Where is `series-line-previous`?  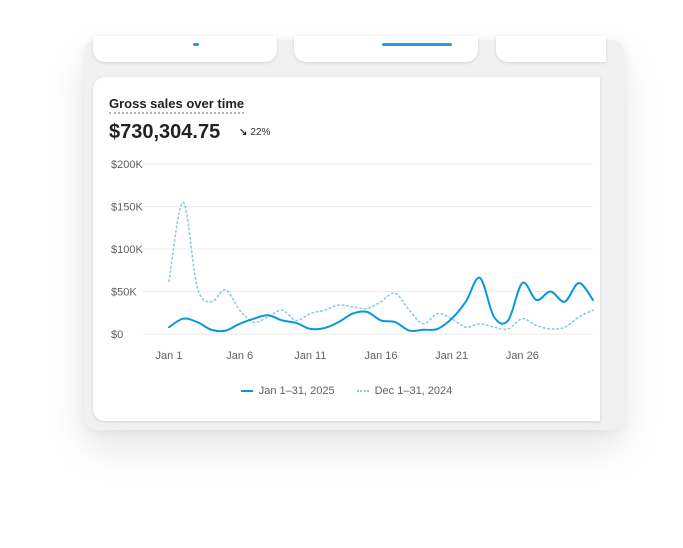
series-line-previous is located at coordinates (381, 266).